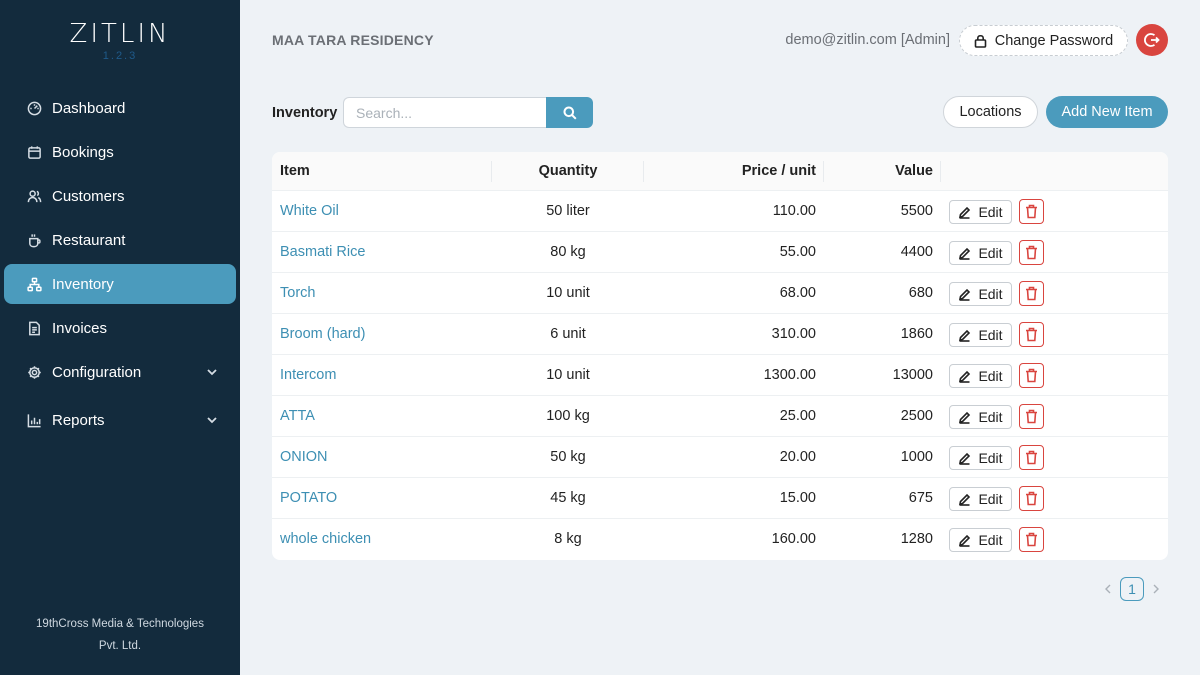 Image resolution: width=1200 pixels, height=675 pixels. I want to click on sidebar-item-restaurant: Restaurant, so click(120, 240).